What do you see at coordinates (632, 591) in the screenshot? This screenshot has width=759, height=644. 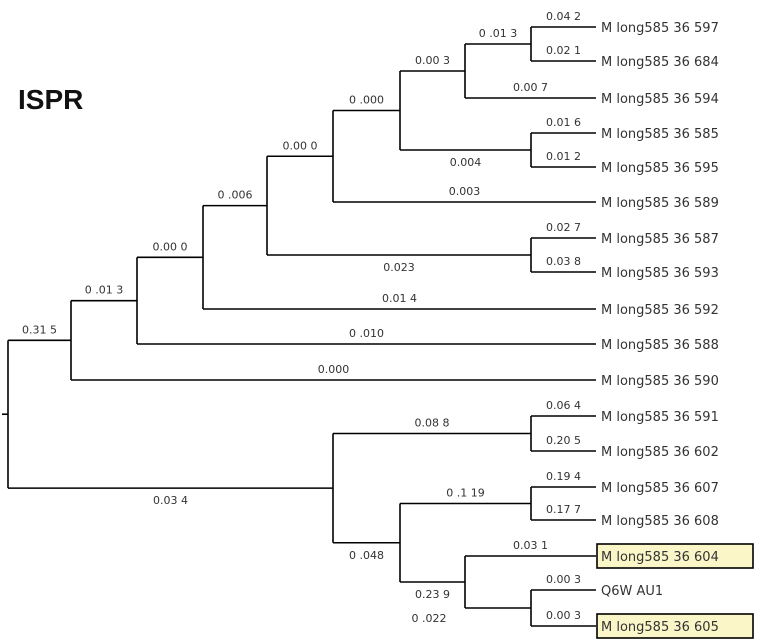 I see `leaf-label: Q6W AU1` at bounding box center [632, 591].